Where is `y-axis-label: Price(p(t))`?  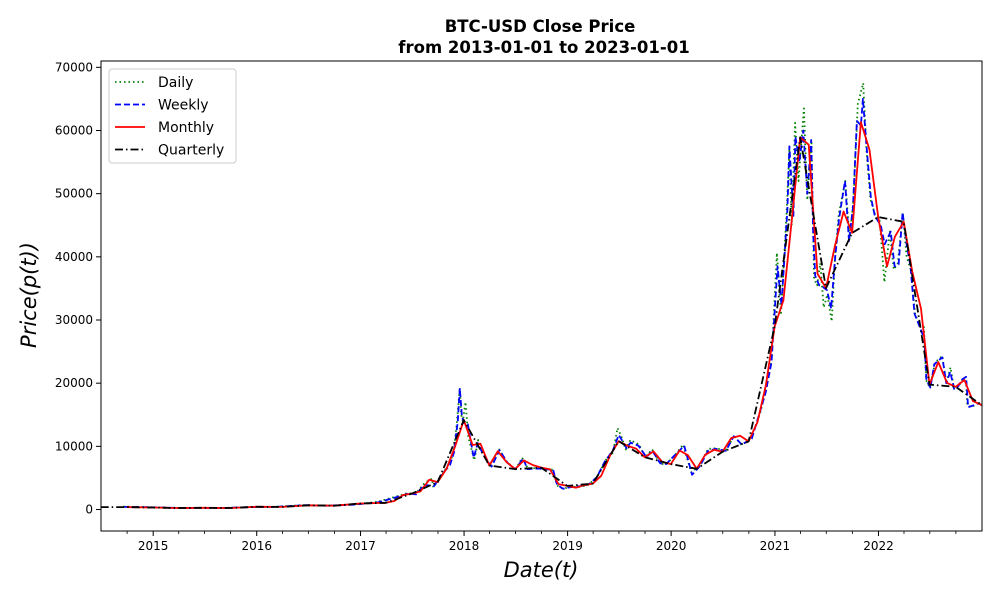 y-axis-label: Price(p(t)) is located at coordinates (29, 295).